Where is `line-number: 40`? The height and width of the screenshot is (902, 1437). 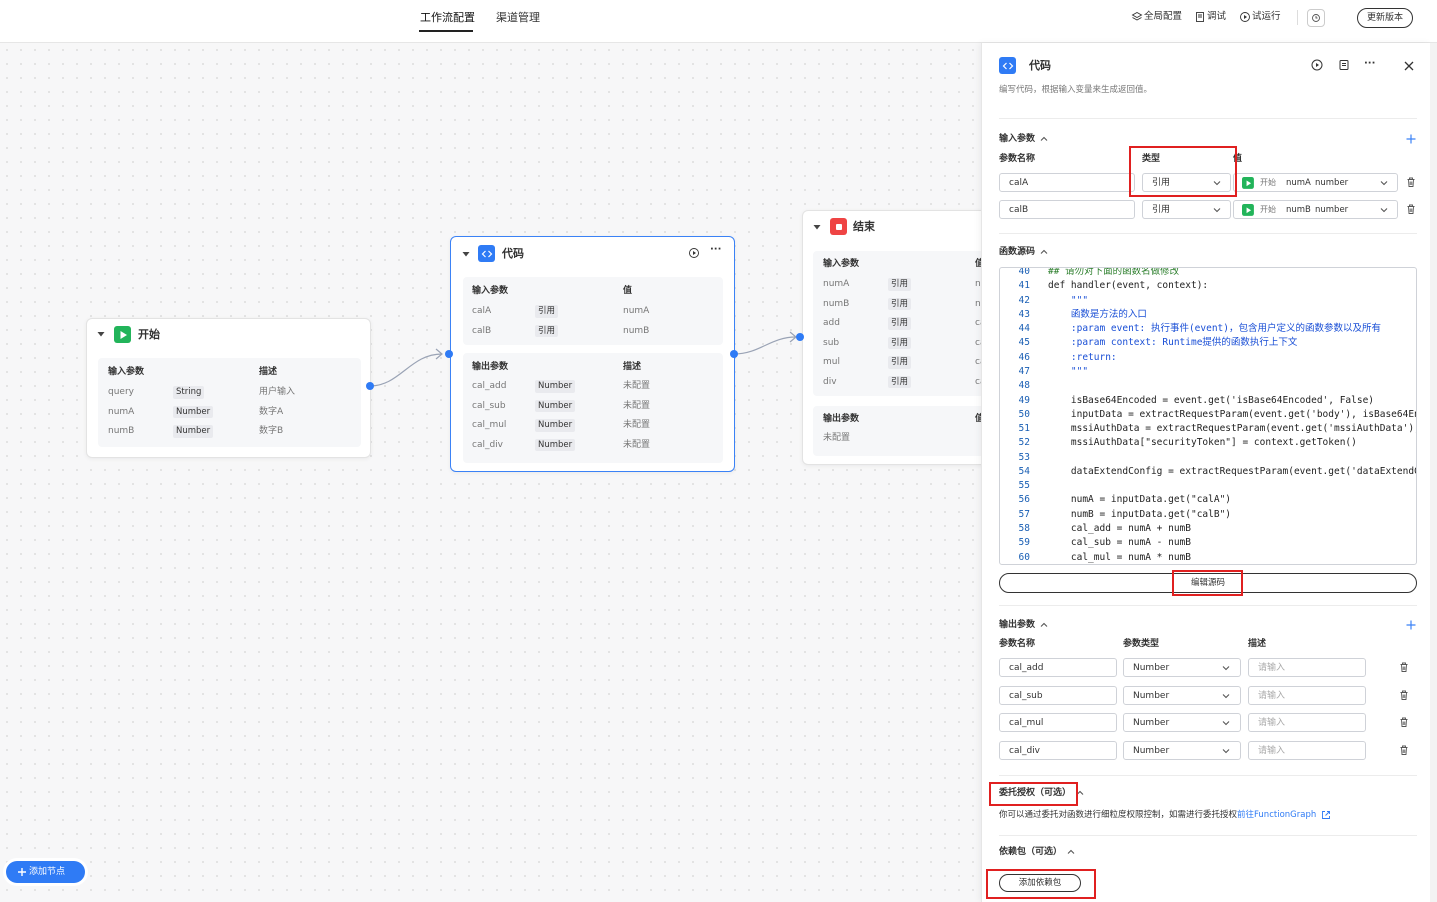 line-number: 40 is located at coordinates (1024, 272).